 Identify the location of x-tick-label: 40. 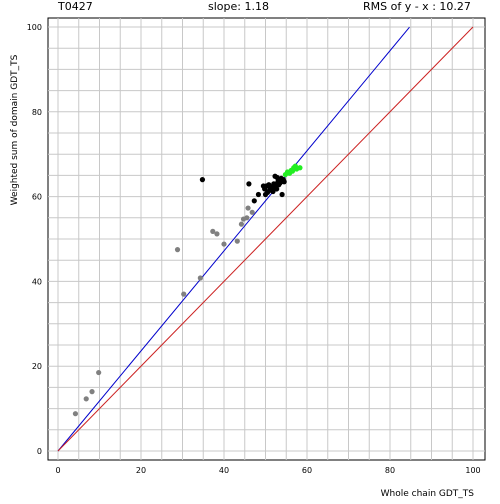
(224, 470).